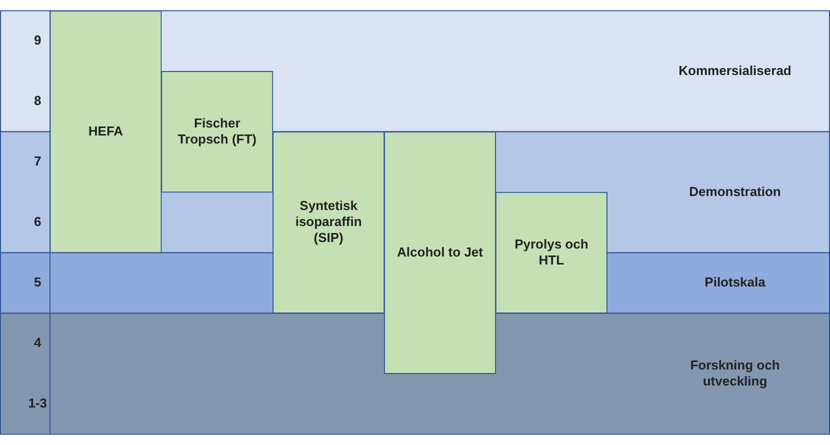  Describe the element at coordinates (440, 252) in the screenshot. I see `x-tick-label: Alcohol to Jet` at that location.